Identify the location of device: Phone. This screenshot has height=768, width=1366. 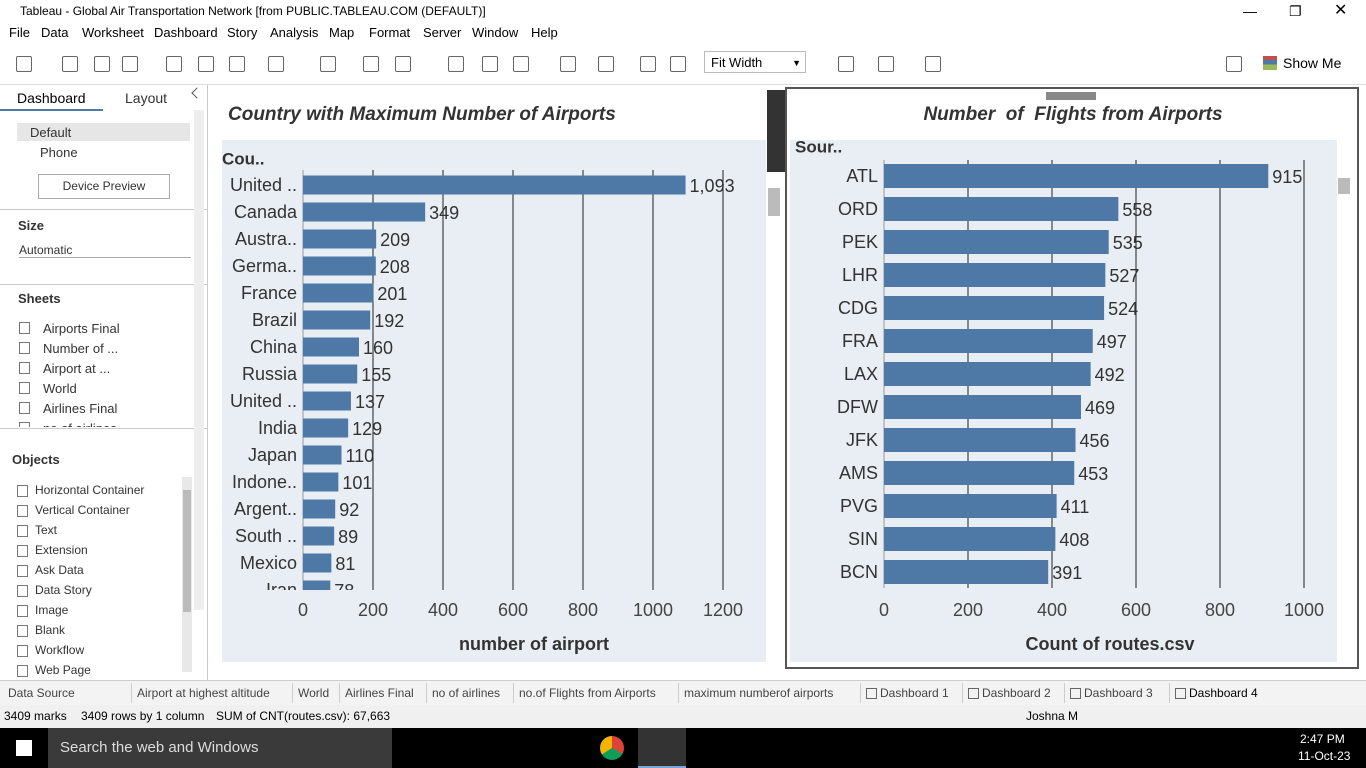
(59, 152).